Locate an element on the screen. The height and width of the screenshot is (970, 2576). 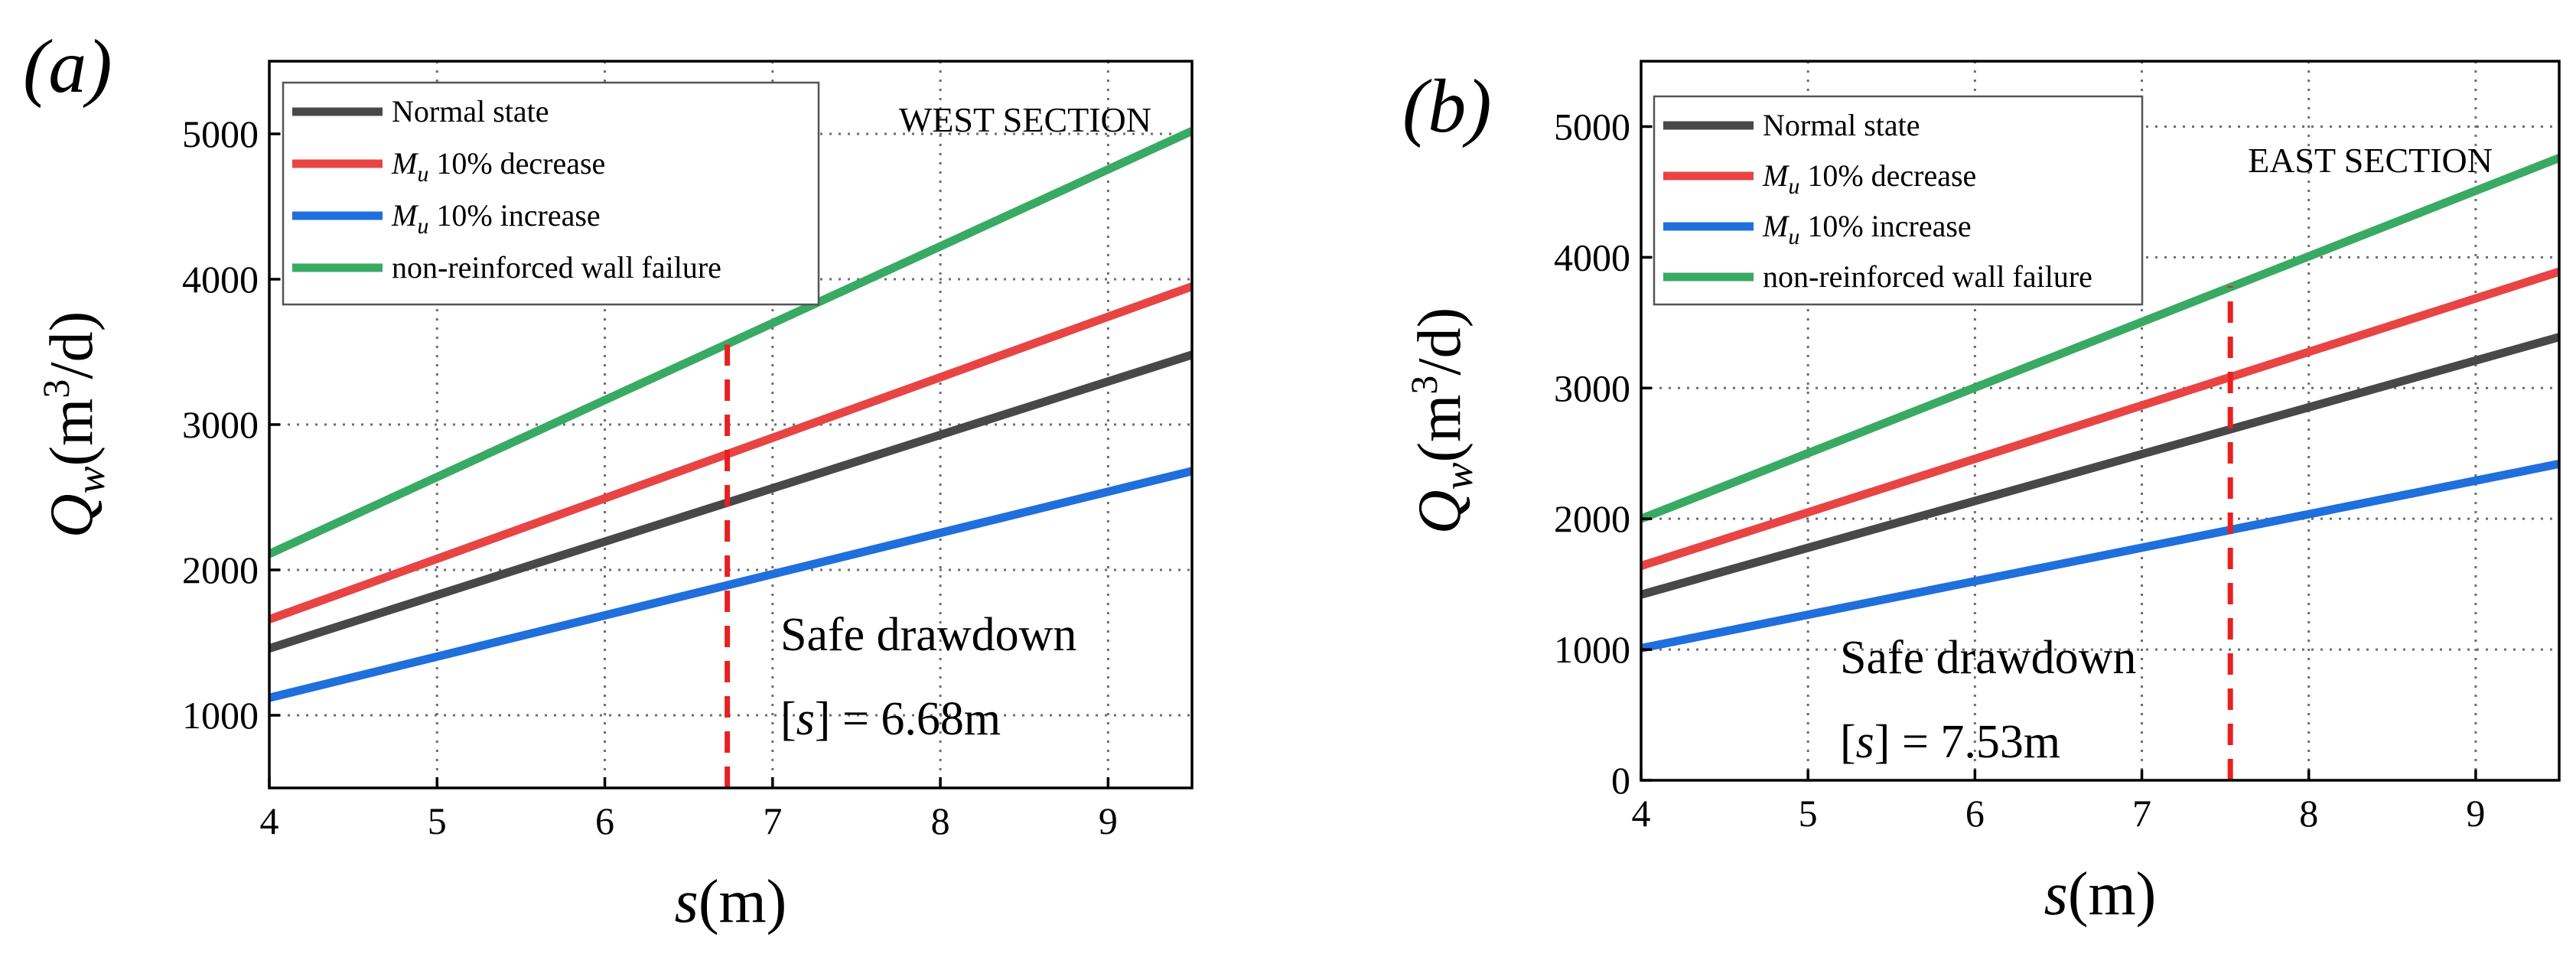
section-label: WEST SECTION is located at coordinates (1025, 120).